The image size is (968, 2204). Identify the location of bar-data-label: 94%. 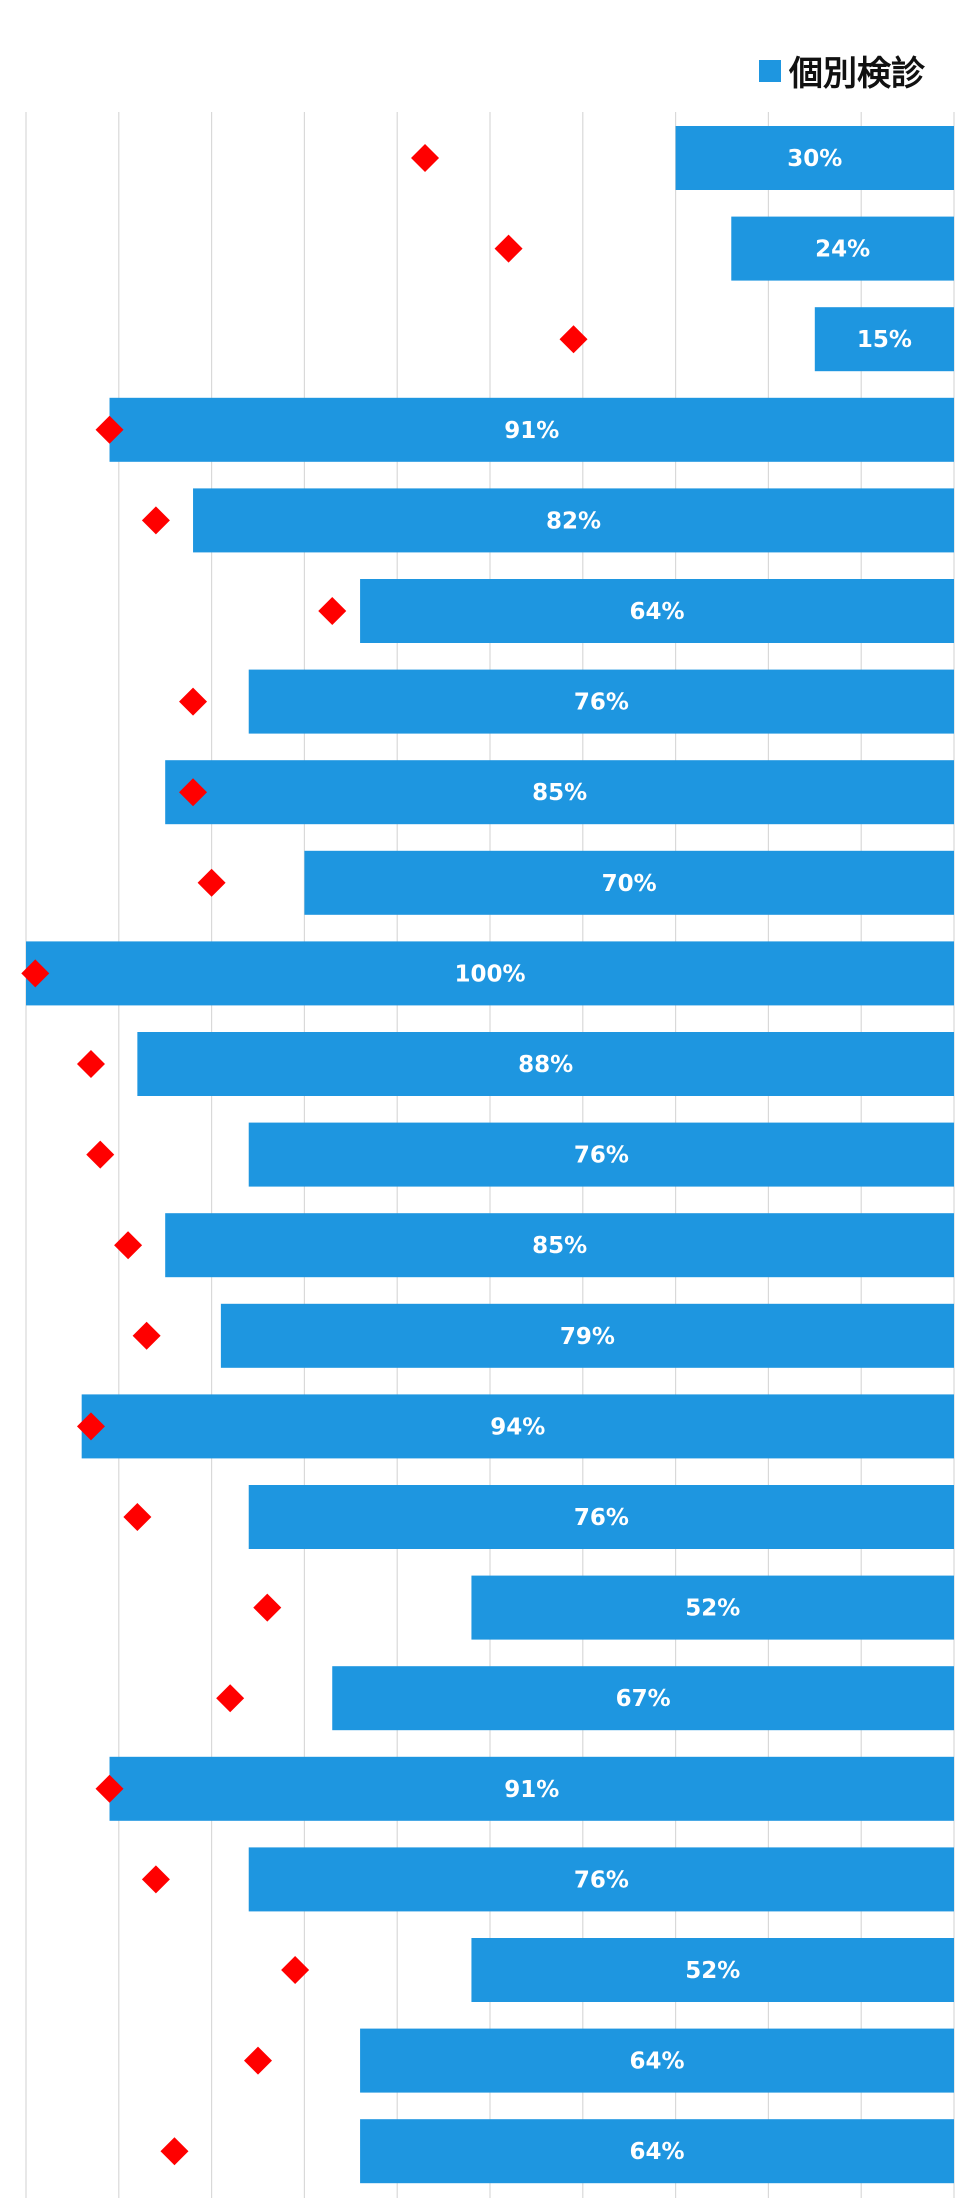
(517, 1427).